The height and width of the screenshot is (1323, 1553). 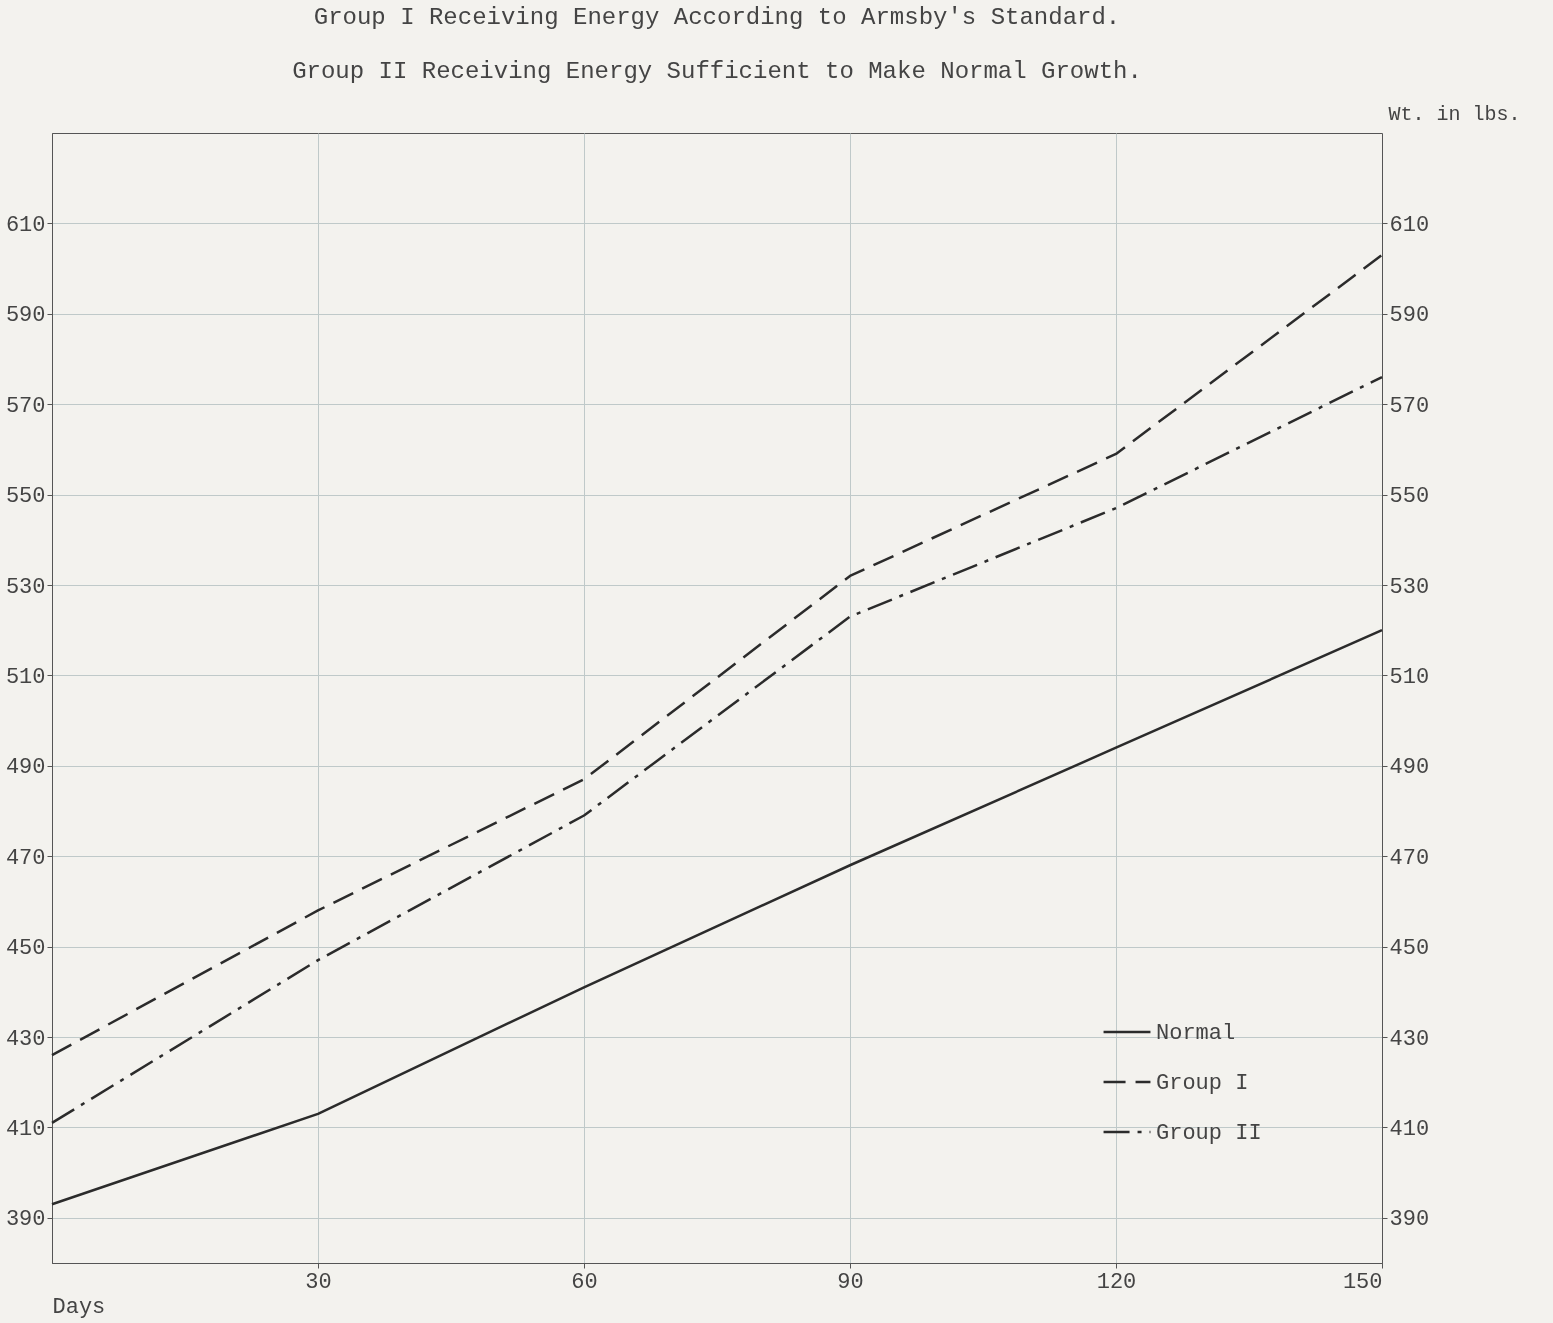 I want to click on y-tick-label: 530, so click(x=25, y=587).